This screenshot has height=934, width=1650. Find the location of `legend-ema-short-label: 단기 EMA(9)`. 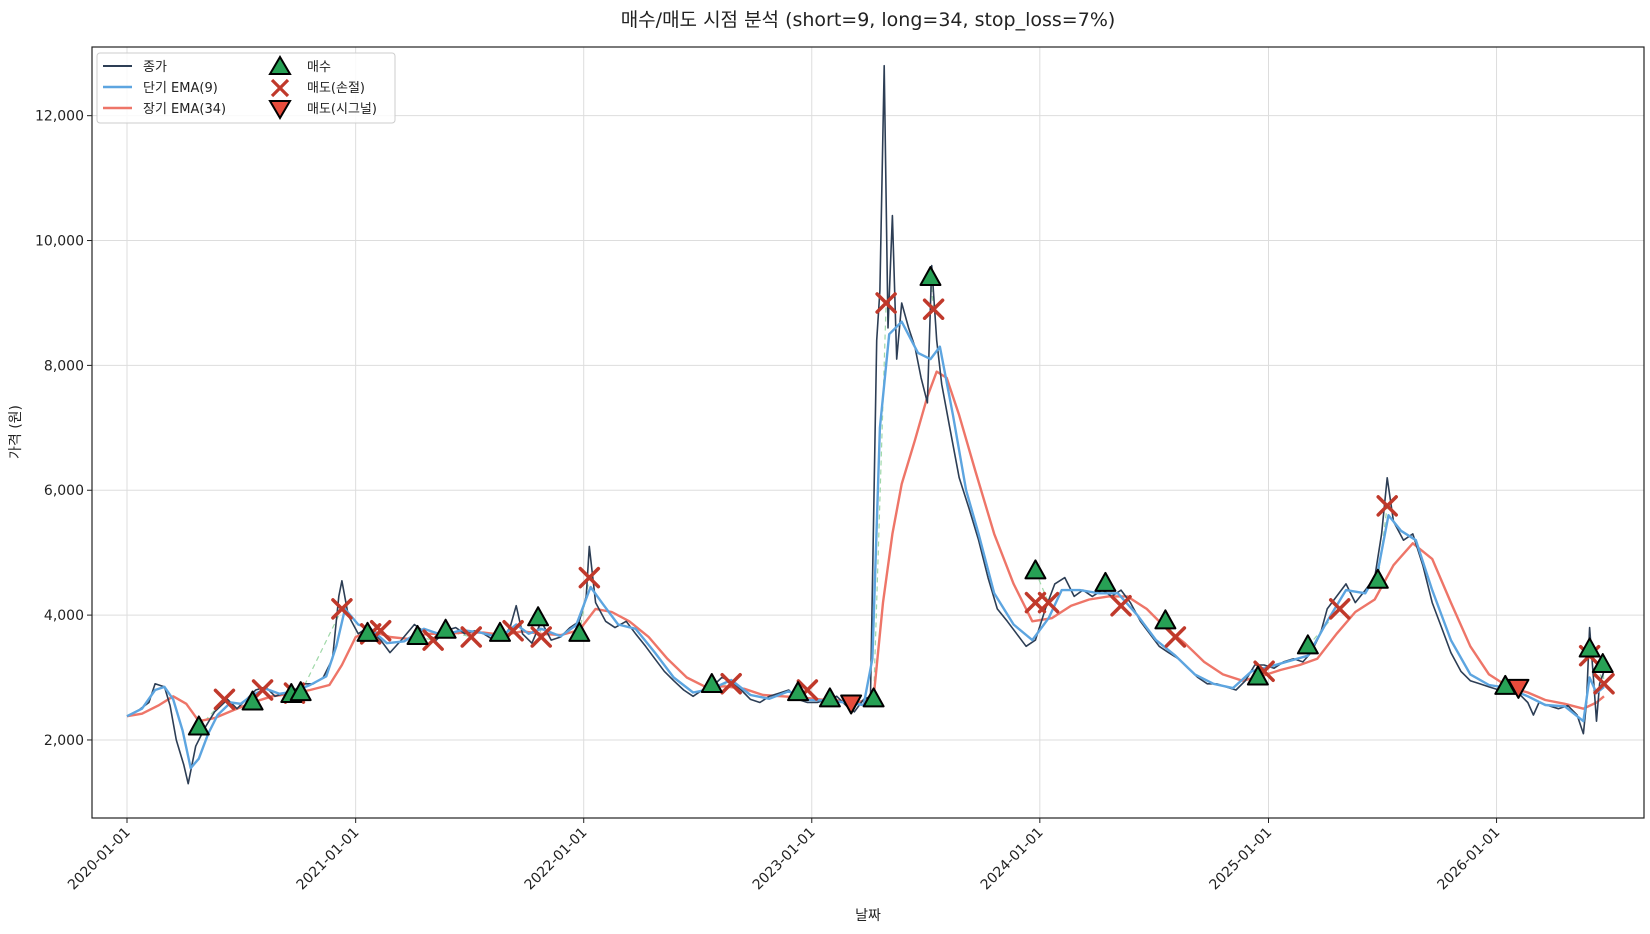

legend-ema-short-label: 단기 EMA(9) is located at coordinates (180, 88).